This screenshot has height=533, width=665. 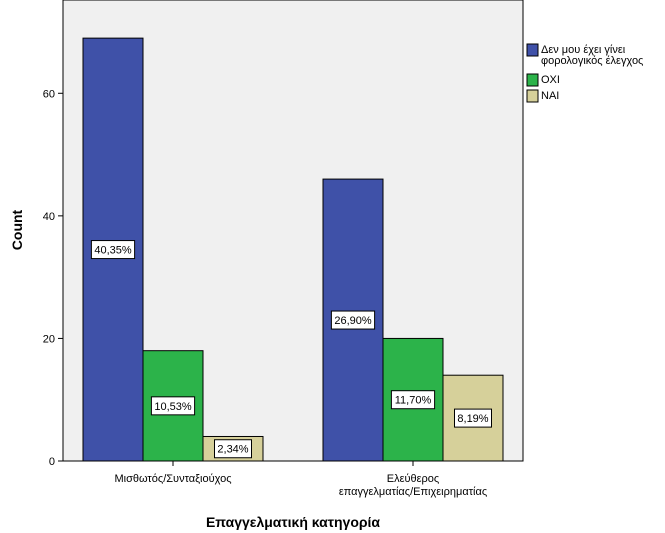 What do you see at coordinates (49, 217) in the screenshot?
I see `y-tick-label: 40` at bounding box center [49, 217].